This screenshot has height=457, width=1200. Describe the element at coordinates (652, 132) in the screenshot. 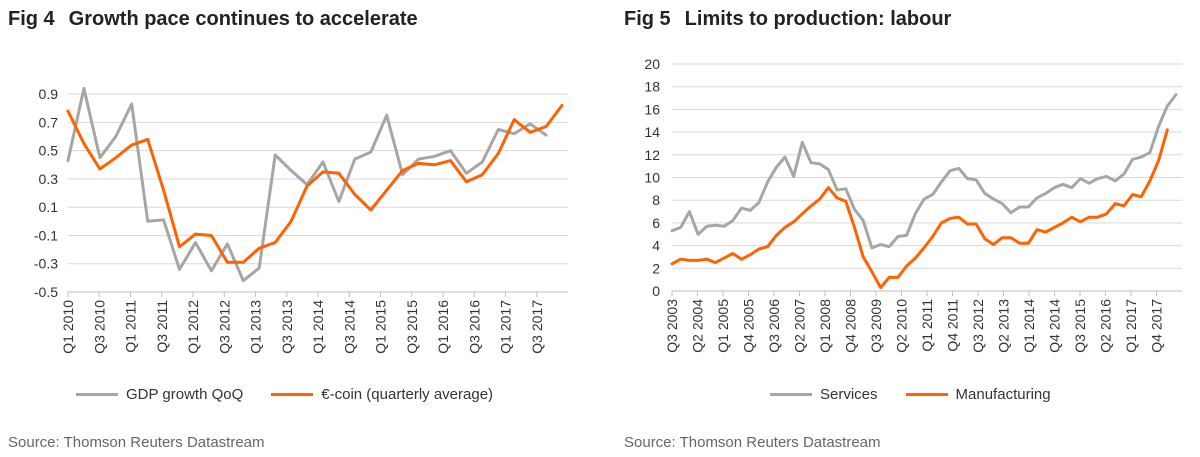

I see `y-tick-label: 14` at that location.